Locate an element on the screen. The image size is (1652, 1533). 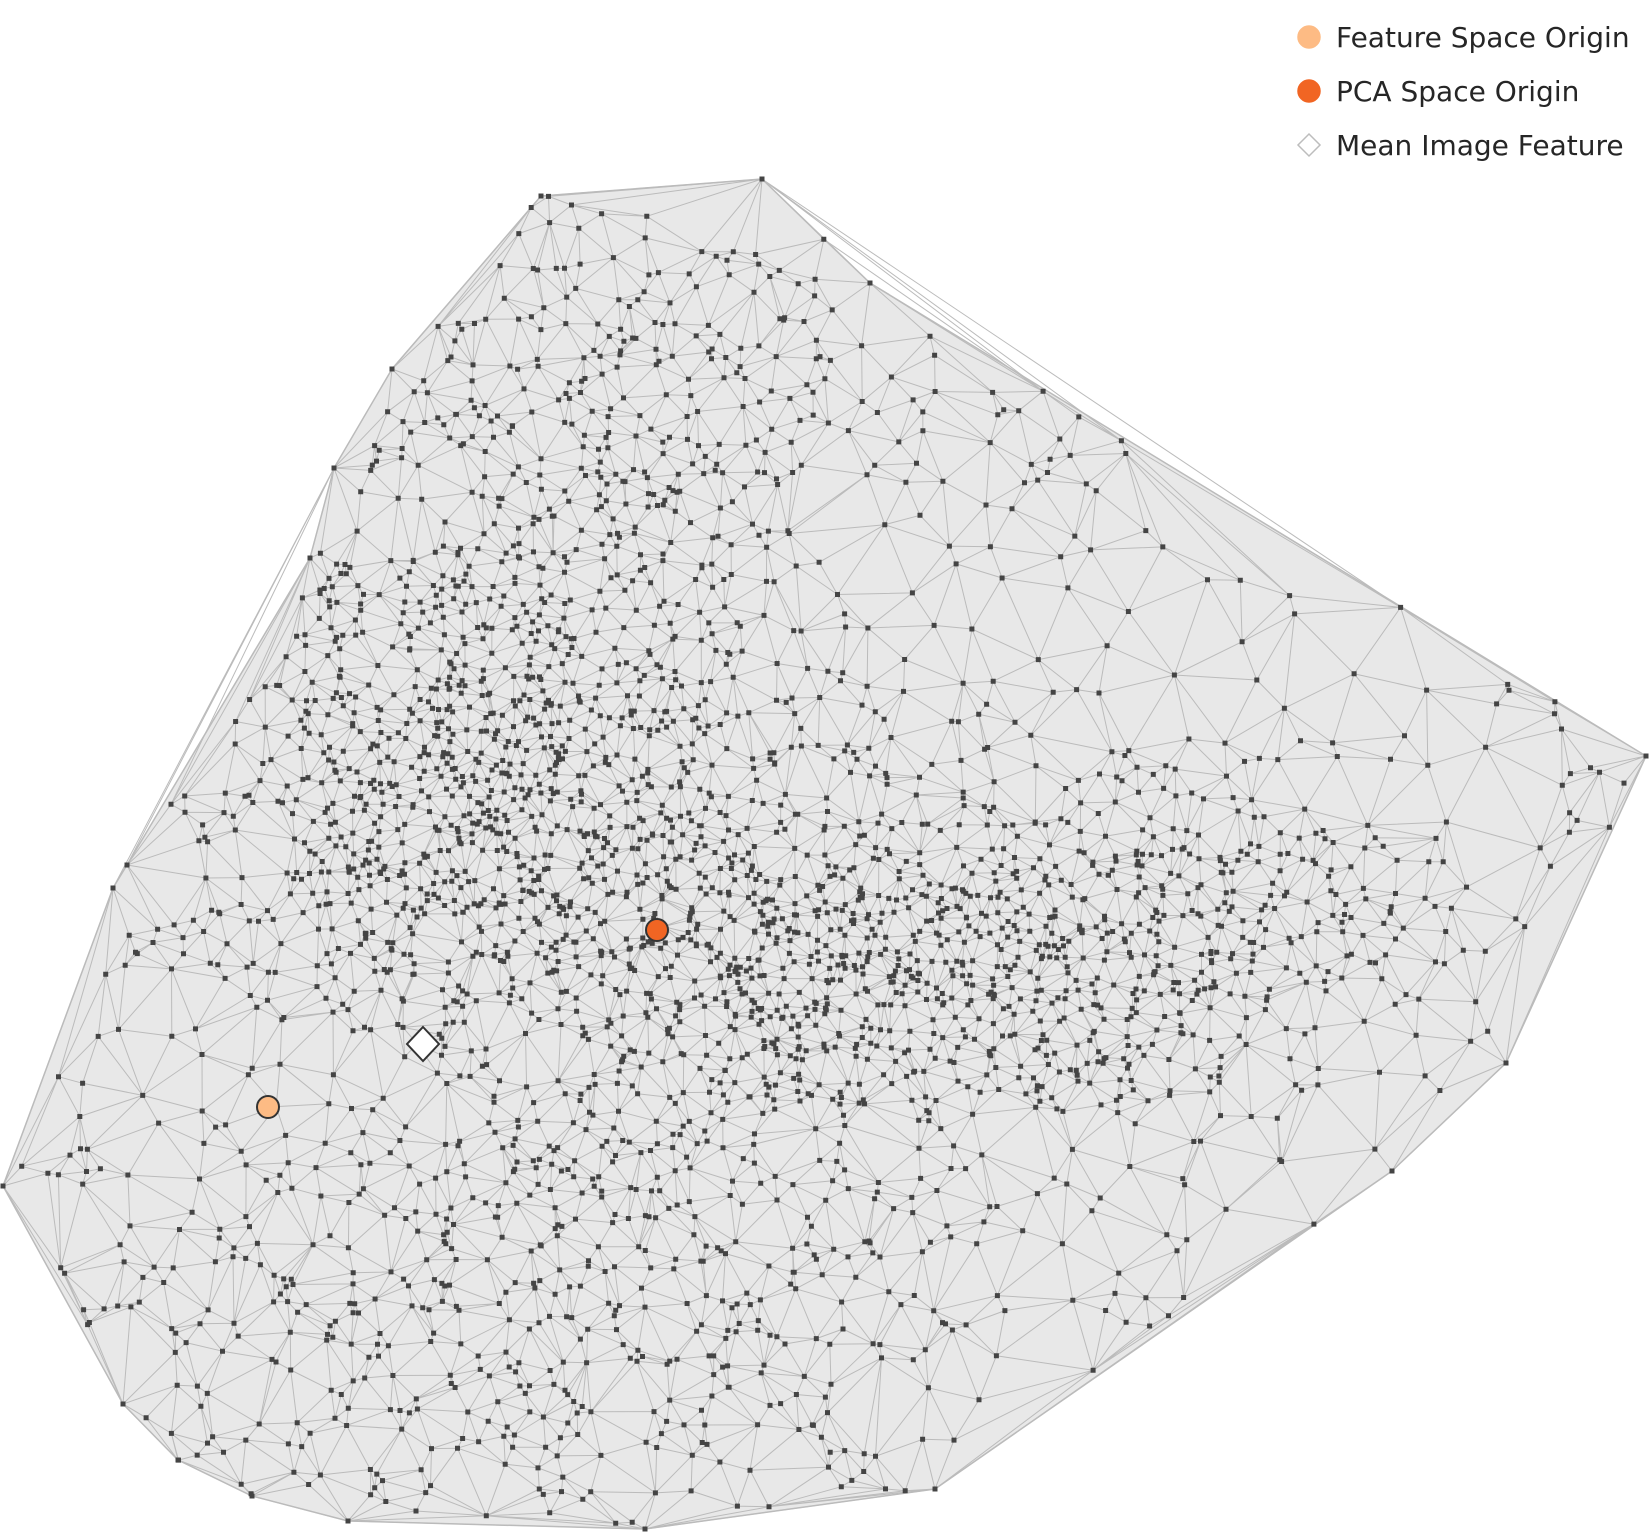
legend-item-mean-image-feature: Mean Image Feature is located at coordinates (1463, 145).